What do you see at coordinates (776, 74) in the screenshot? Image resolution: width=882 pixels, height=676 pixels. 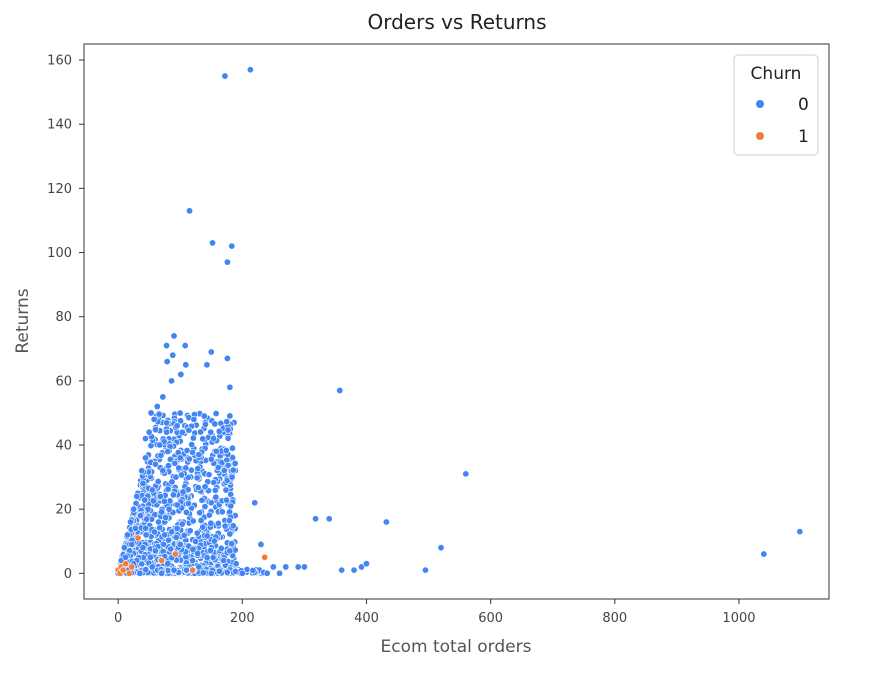 I see `legend-title: Churn` at bounding box center [776, 74].